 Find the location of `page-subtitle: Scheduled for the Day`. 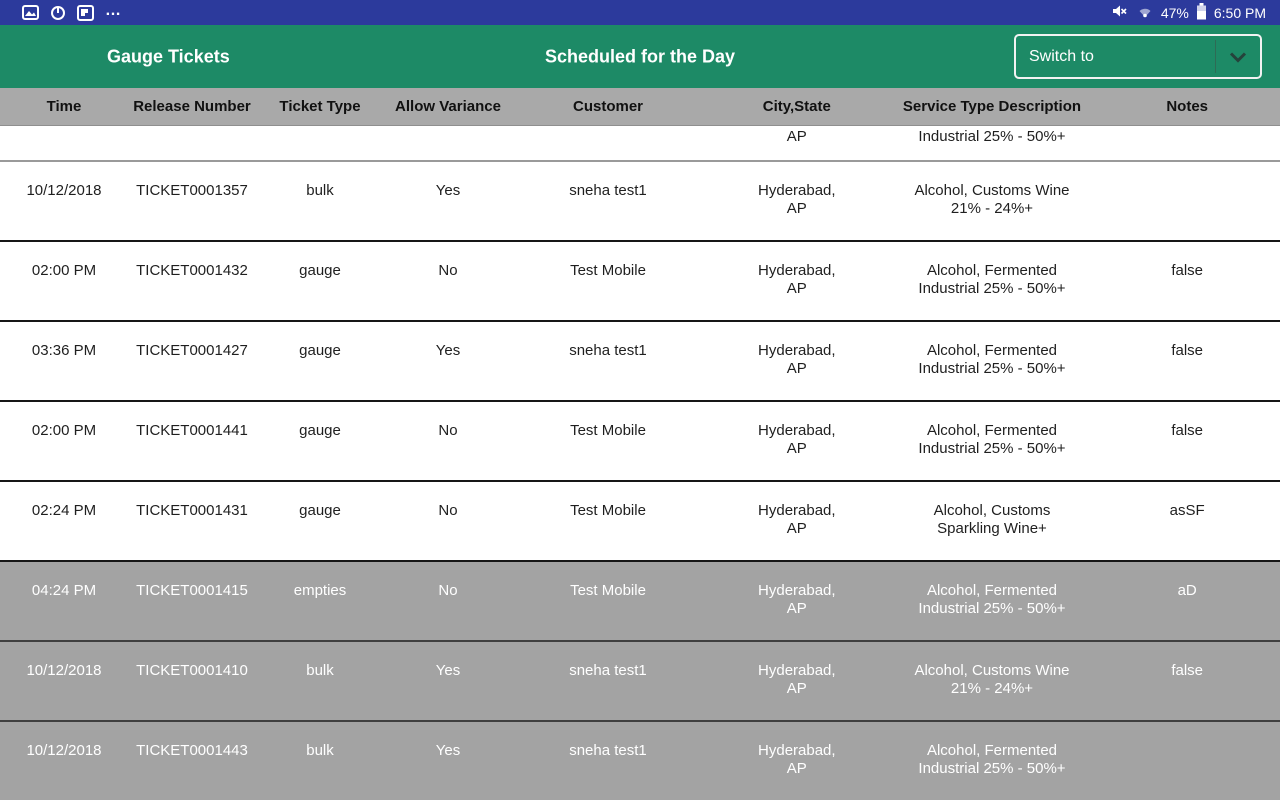

page-subtitle: Scheduled for the Day is located at coordinates (640, 56).